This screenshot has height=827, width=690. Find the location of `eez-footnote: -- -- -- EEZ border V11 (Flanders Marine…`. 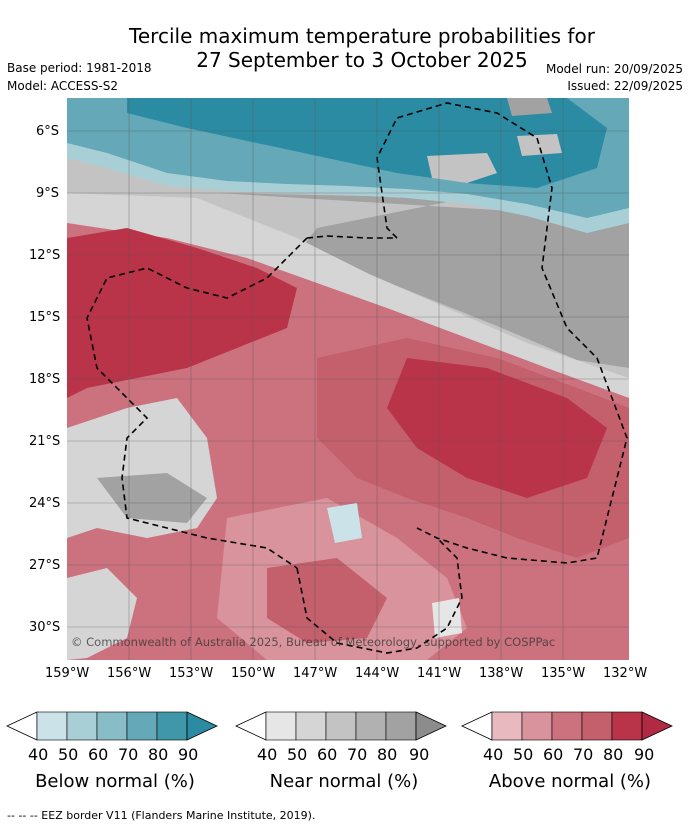

eez-footnote: -- -- -- EEZ border V11 (Flanders Marine… is located at coordinates (161, 815).